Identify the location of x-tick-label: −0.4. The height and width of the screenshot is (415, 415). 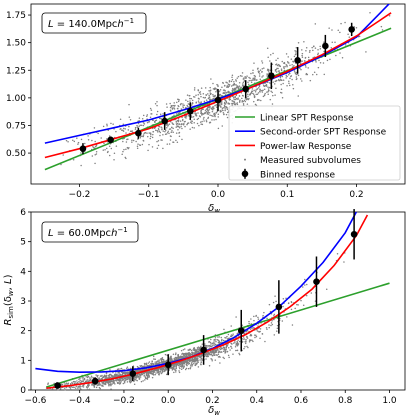
(80, 401).